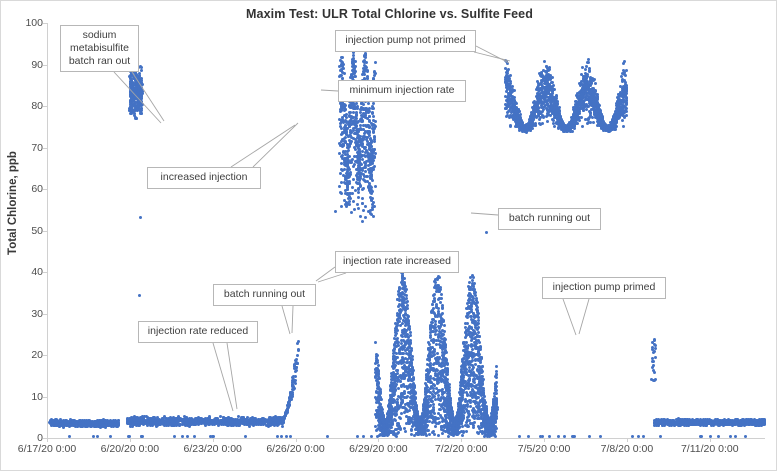  I want to click on x-axis-tick-label: 7/2/20 0:00, so click(461, 449).